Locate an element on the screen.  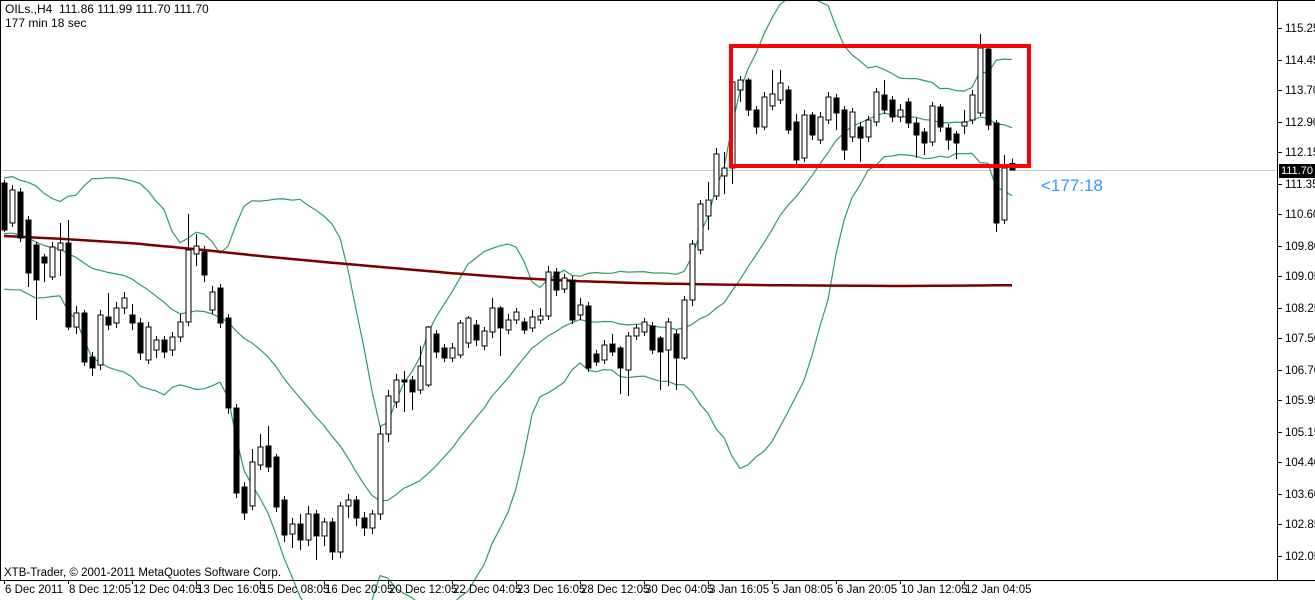
time-axis-label: 3 Jan 16:05 is located at coordinates (739, 590).